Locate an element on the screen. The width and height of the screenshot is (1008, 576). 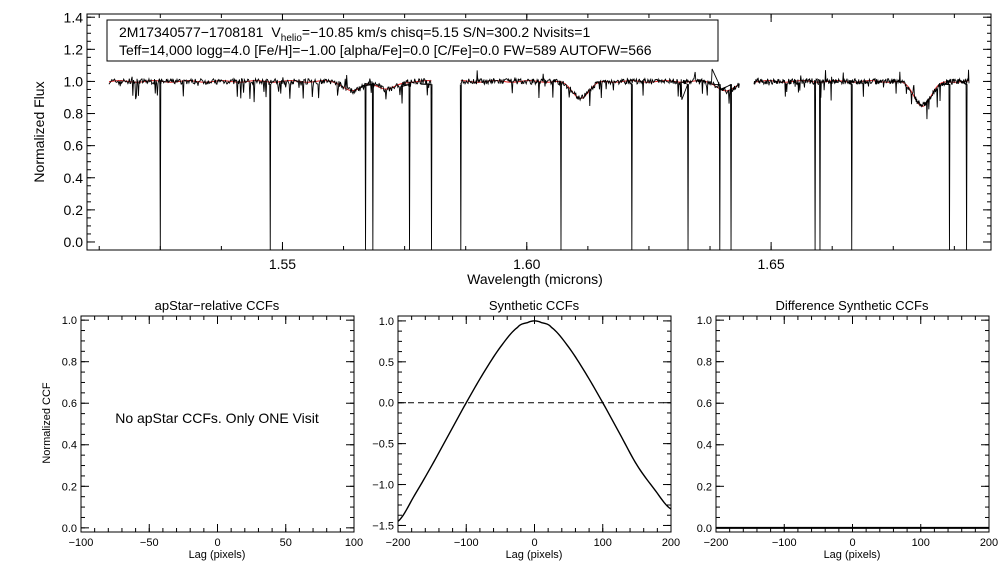
difference-ccf-y-ticks: 0.0 0.2 0.4 0.6 0.8 1.0 is located at coordinates (843, 425).